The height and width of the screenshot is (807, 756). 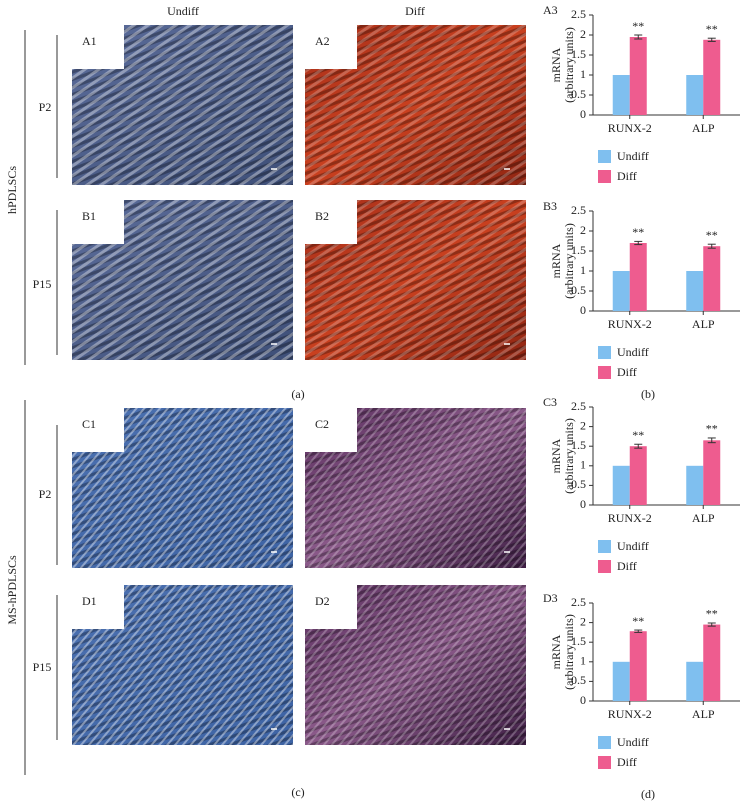 What do you see at coordinates (89, 424) in the screenshot?
I see `image-label: C1` at bounding box center [89, 424].